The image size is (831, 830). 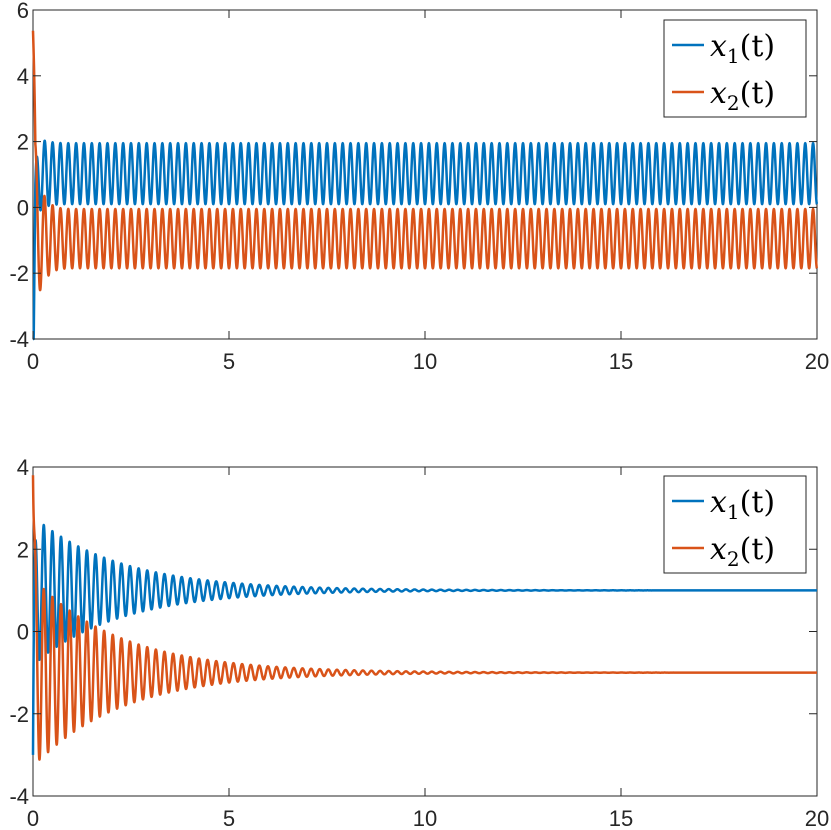 I want to click on bottom-legend-box, so click(x=735, y=524).